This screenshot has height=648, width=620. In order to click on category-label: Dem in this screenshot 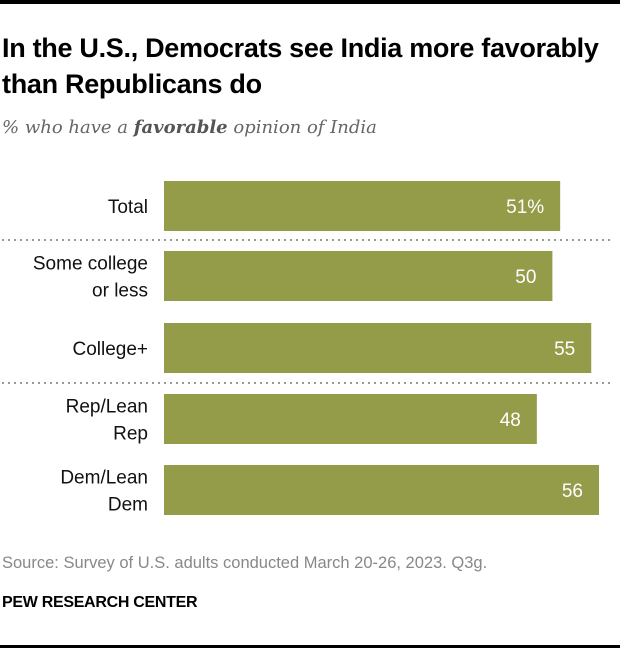, I will do `click(128, 505)`.